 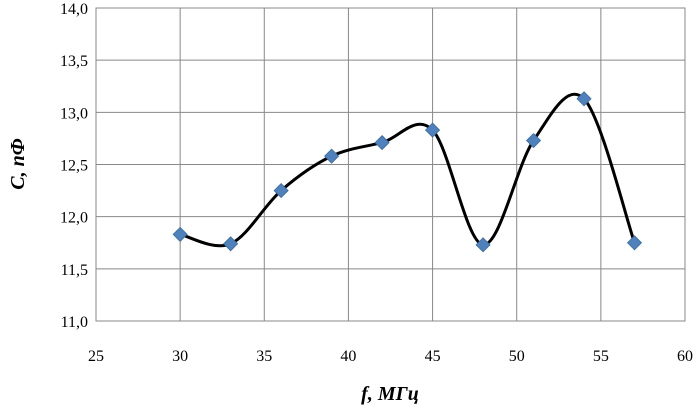 What do you see at coordinates (348, 356) in the screenshot?
I see `x-tick-label: 40` at bounding box center [348, 356].